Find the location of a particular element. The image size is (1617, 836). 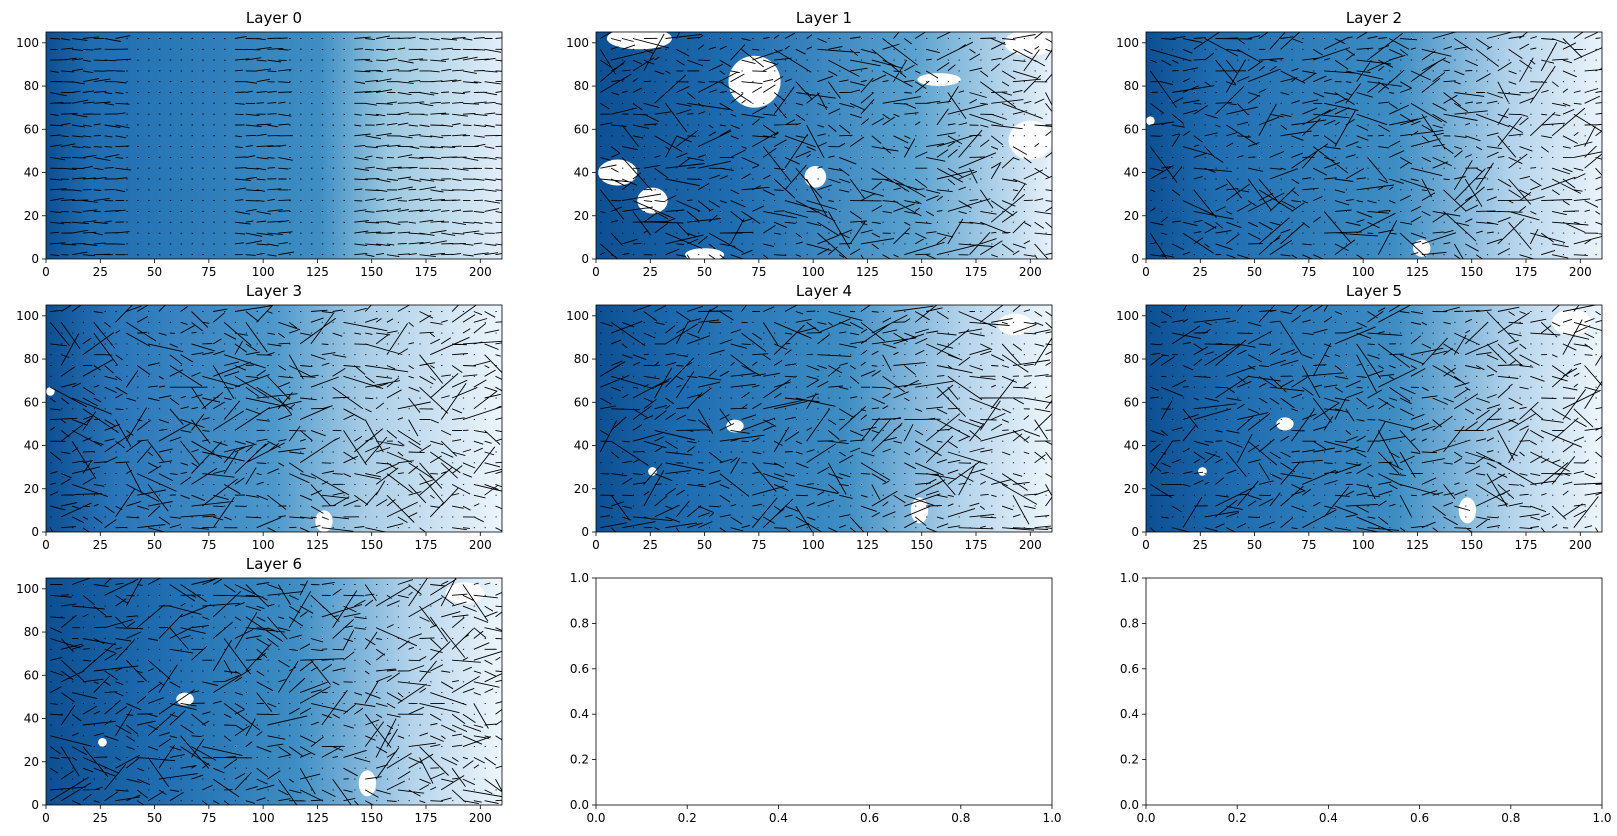

subplot-title: Layer 4 is located at coordinates (824, 291).